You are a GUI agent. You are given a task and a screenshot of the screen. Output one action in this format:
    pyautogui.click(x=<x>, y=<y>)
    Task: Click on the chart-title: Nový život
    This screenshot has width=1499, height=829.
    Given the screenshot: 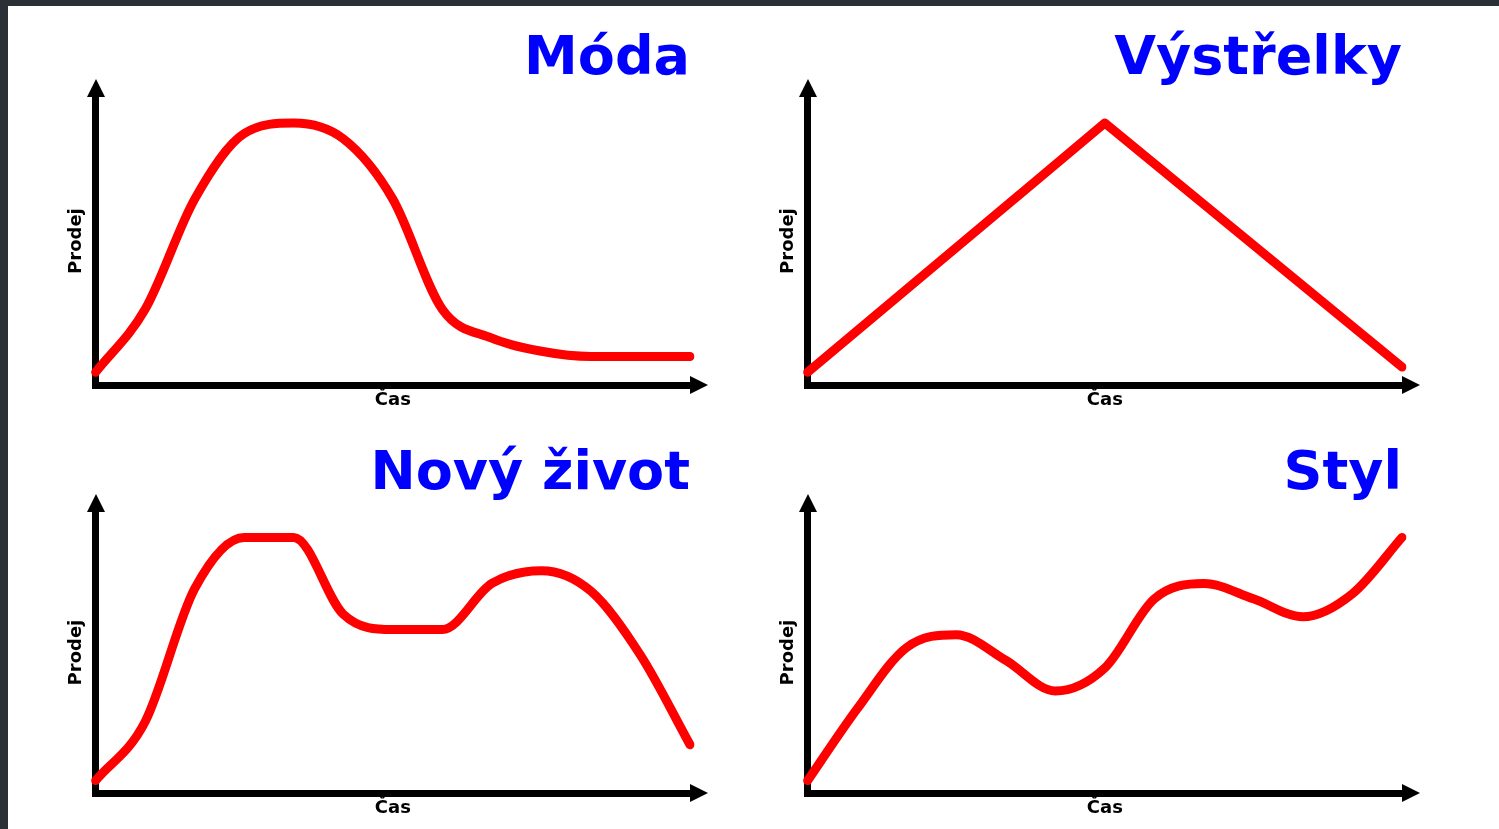 What is the action you would take?
    pyautogui.click(x=530, y=471)
    